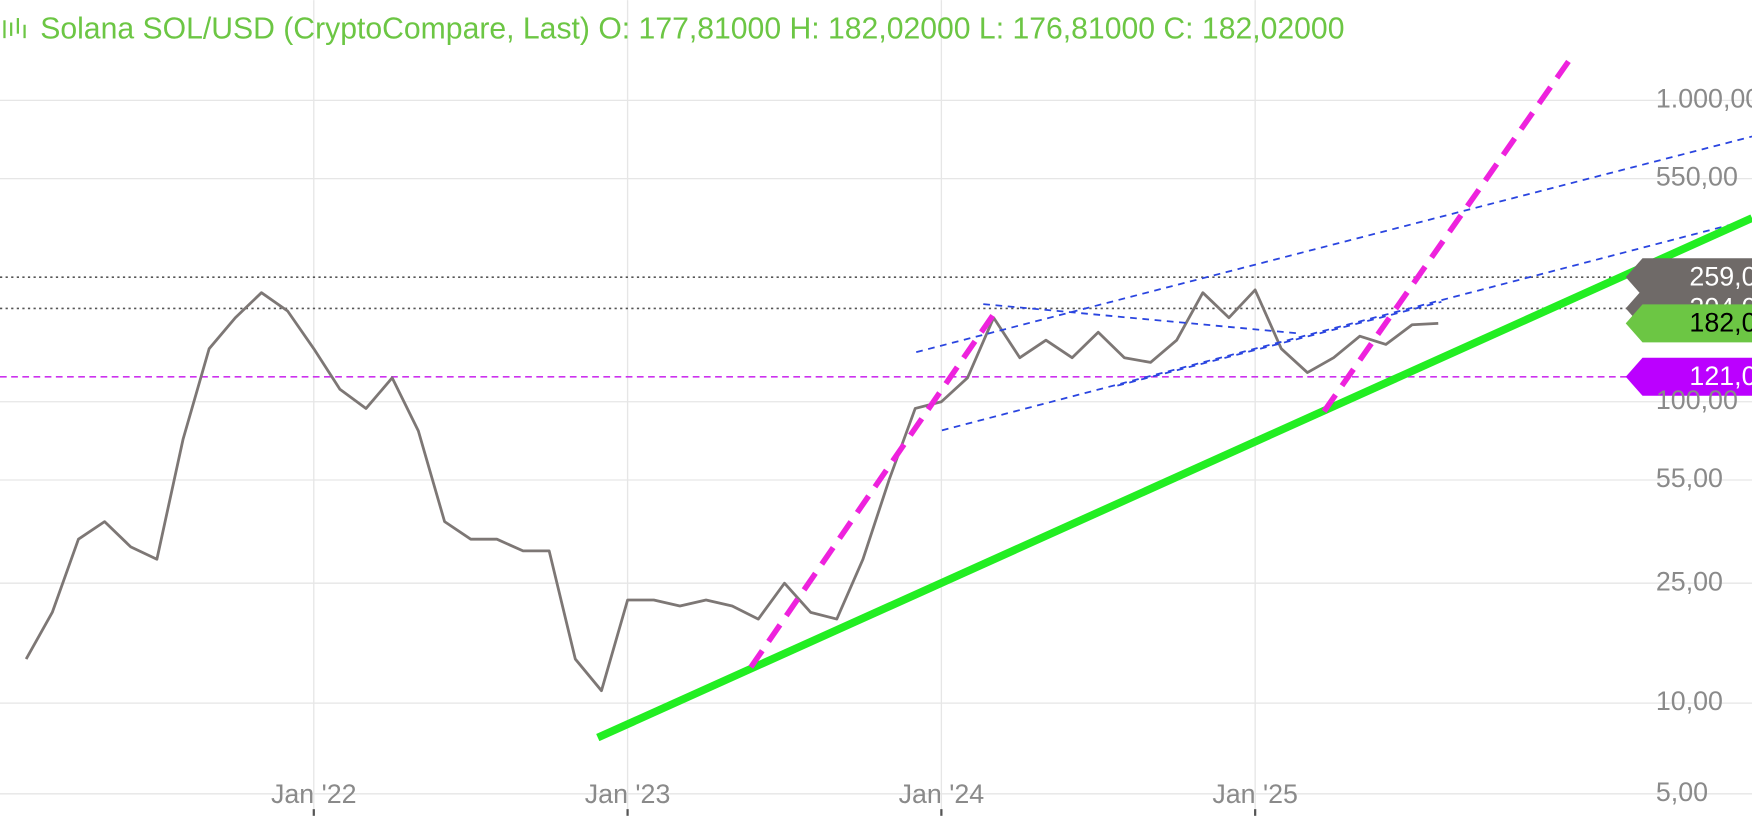 The image size is (1752, 816). I want to click on y-tick-label: 55,00, so click(1689, 478).